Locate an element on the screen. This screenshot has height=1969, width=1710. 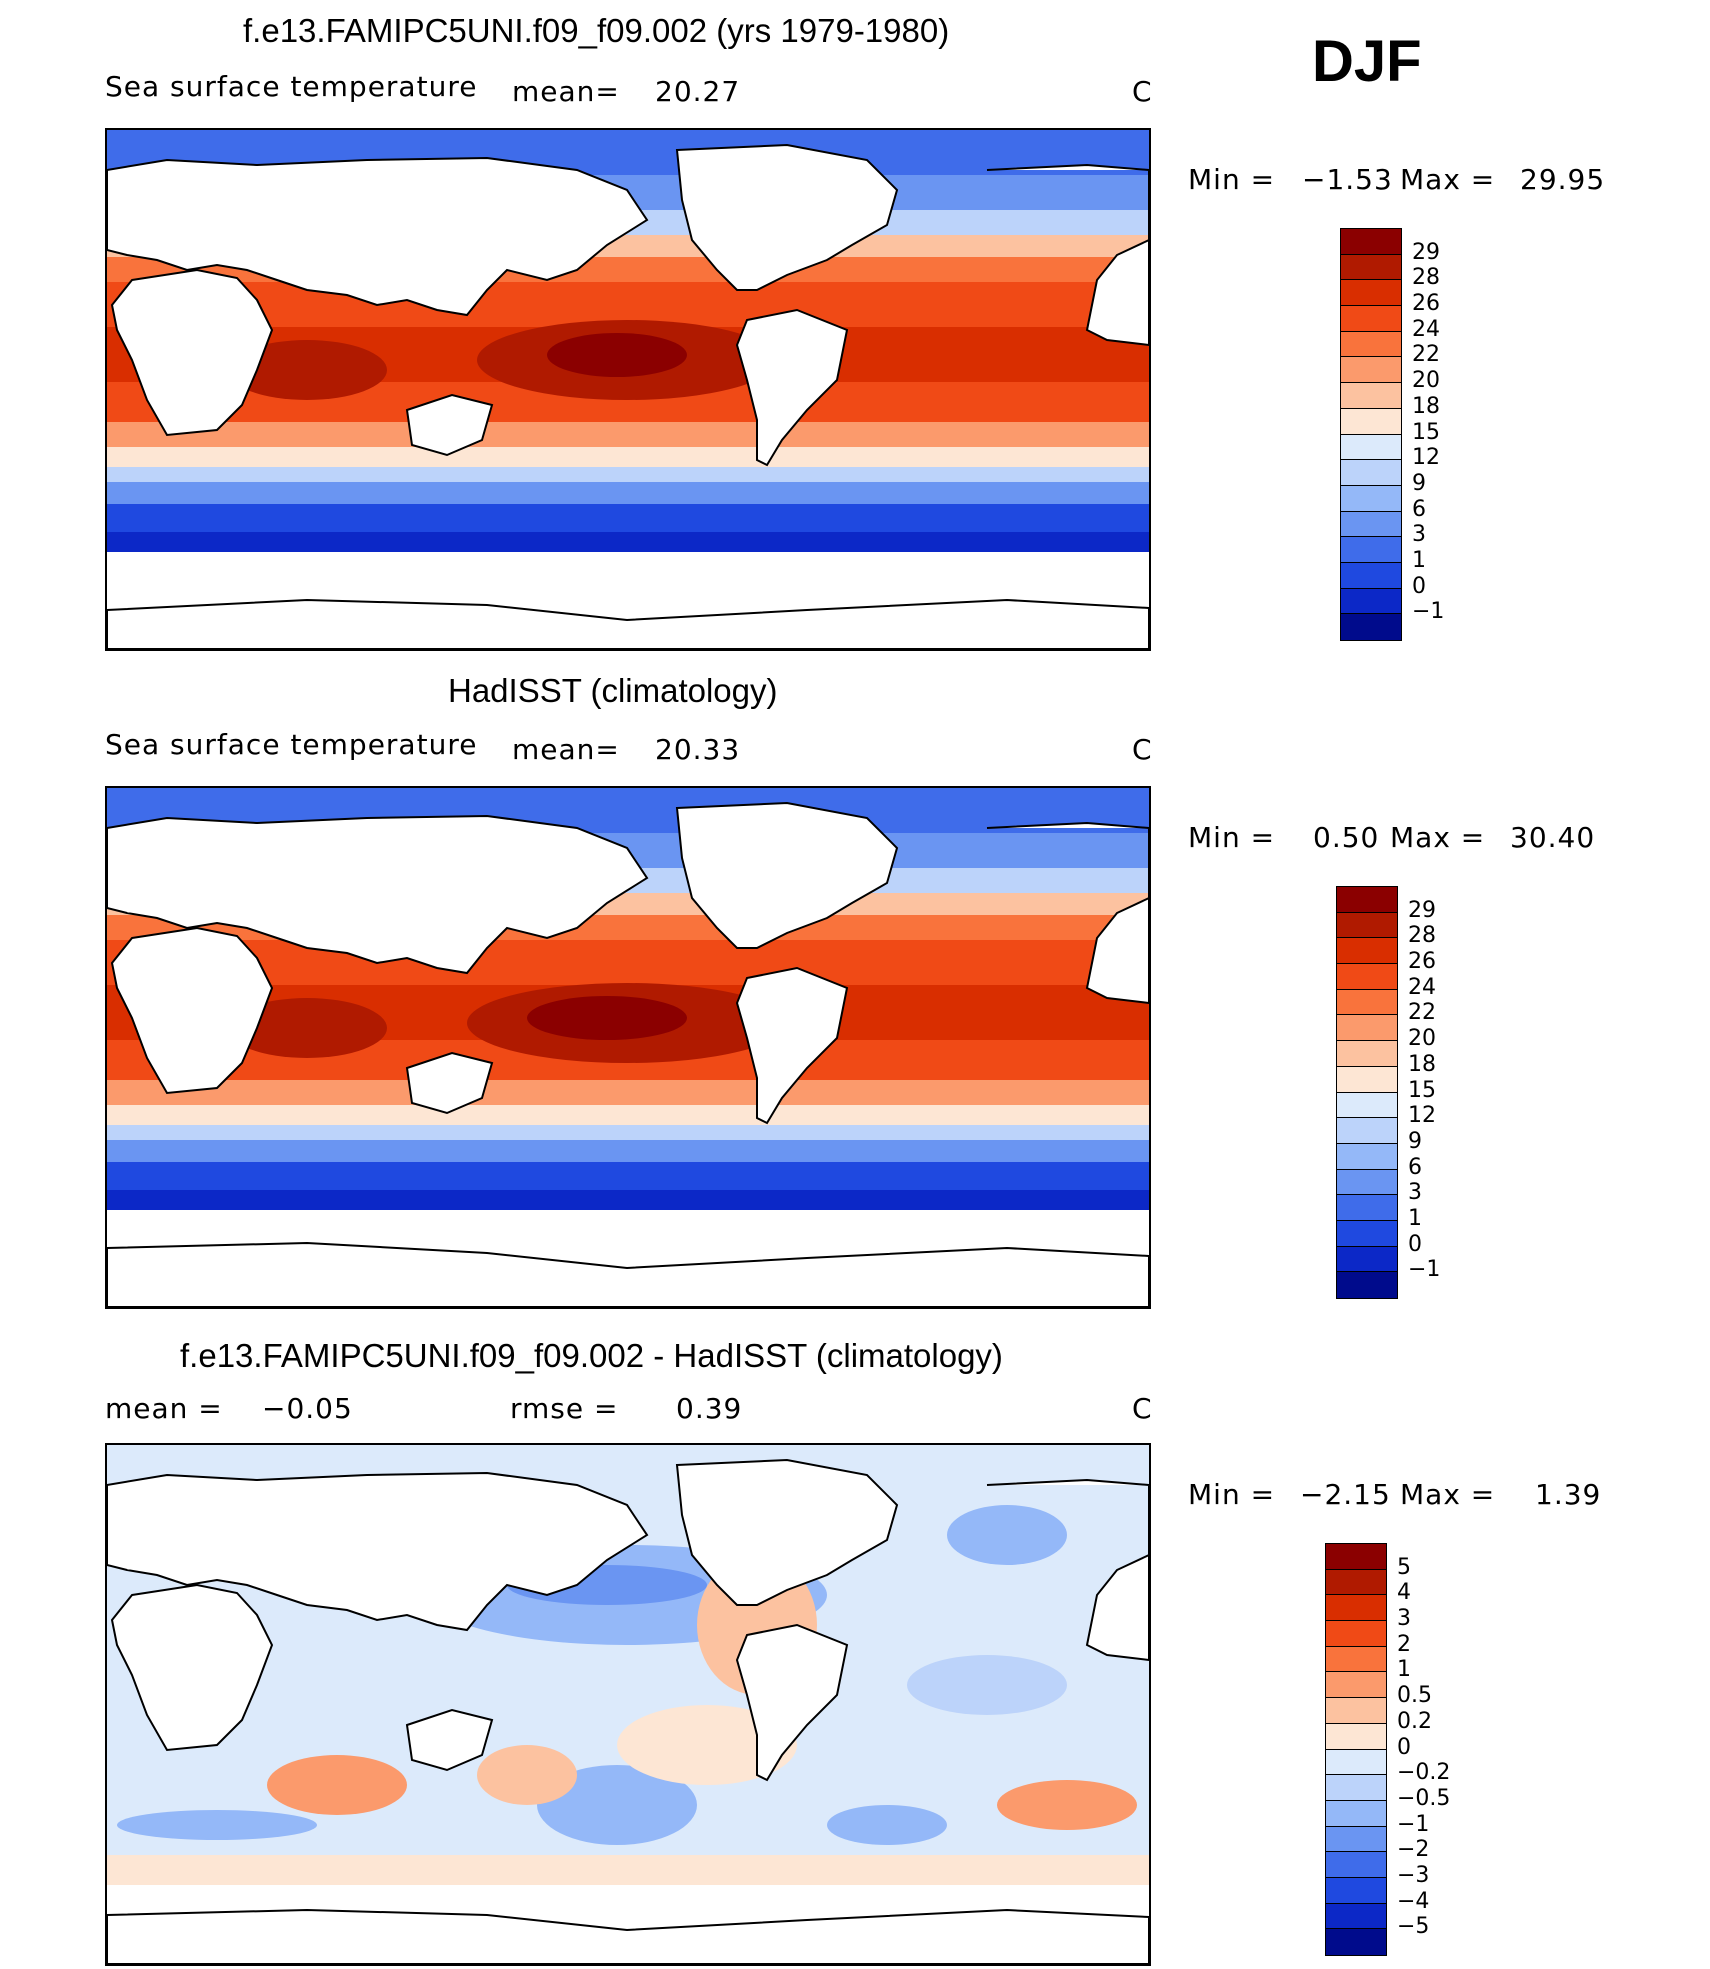
panel-2-max-value: 30.40 is located at coordinates (1553, 837).